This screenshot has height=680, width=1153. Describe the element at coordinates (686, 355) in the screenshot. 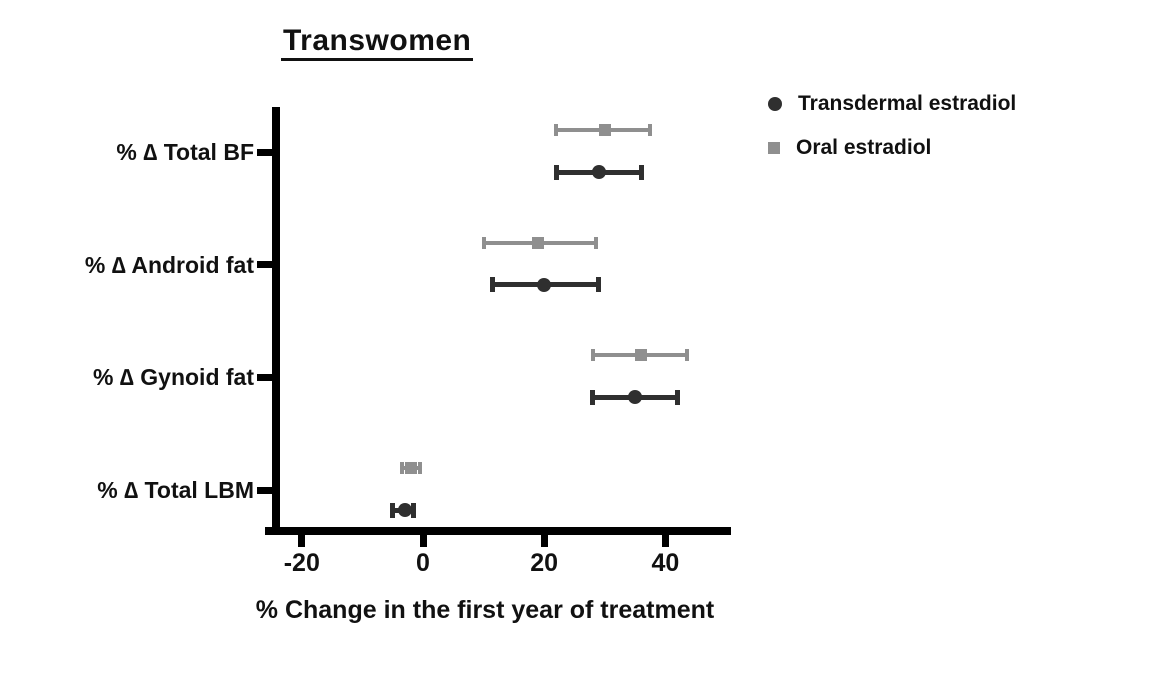

I see `error-bar-cap-high-oral-estradiol-gynoid-fat` at that location.